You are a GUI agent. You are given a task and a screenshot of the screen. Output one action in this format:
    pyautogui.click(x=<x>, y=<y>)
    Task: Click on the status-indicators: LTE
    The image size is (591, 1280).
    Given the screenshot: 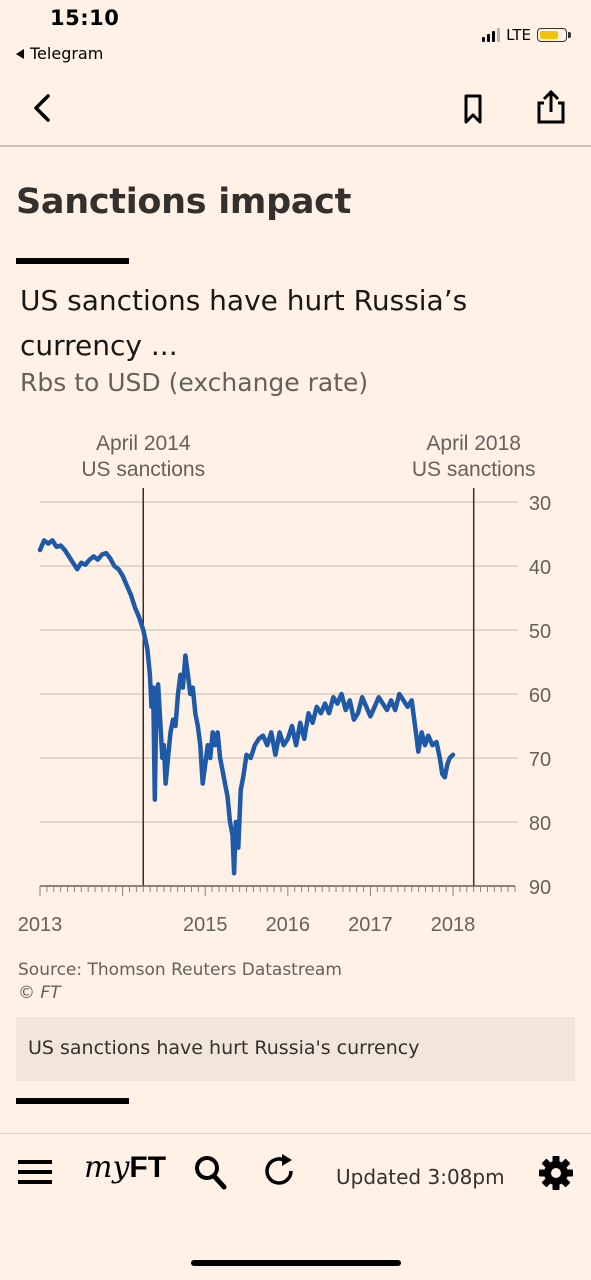 What is the action you would take?
    pyautogui.click(x=526, y=35)
    